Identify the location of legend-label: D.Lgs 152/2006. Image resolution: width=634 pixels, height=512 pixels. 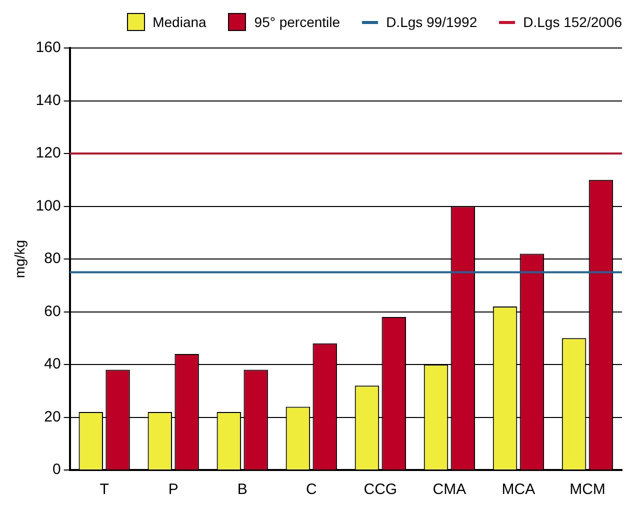
(572, 22).